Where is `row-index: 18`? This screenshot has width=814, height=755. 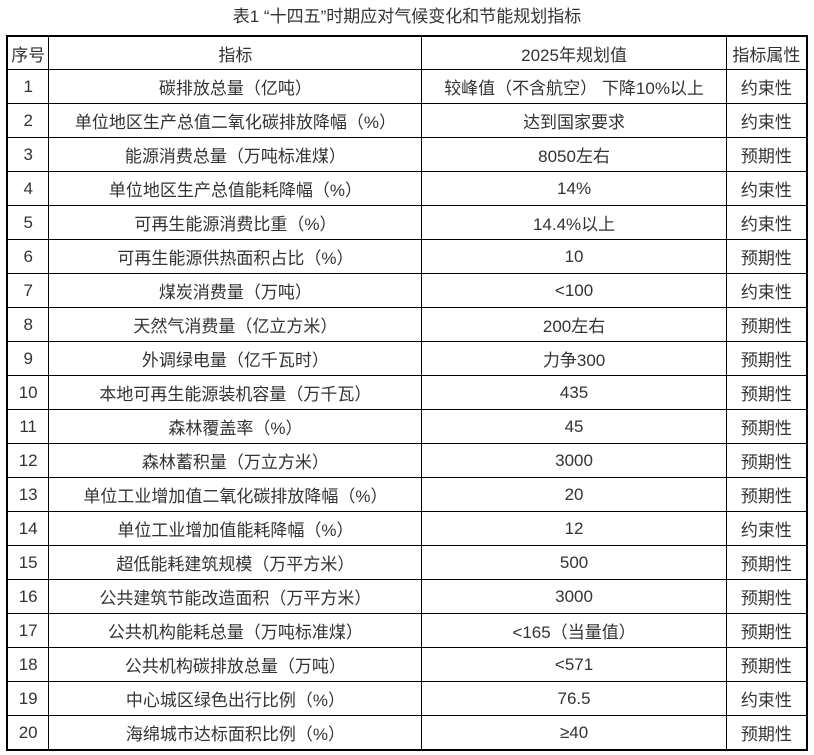 row-index: 18 is located at coordinates (28, 664).